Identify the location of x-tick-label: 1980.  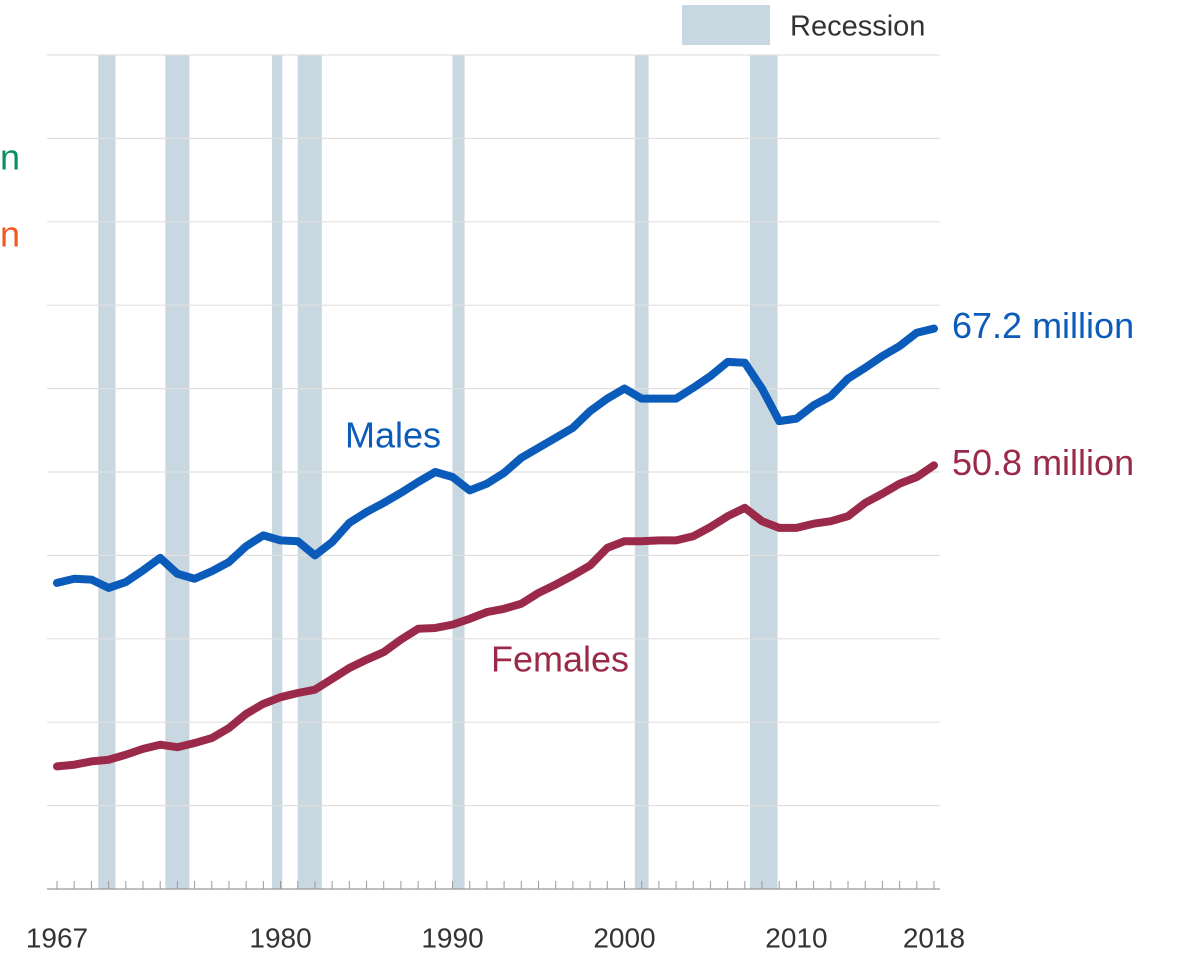
(280, 937).